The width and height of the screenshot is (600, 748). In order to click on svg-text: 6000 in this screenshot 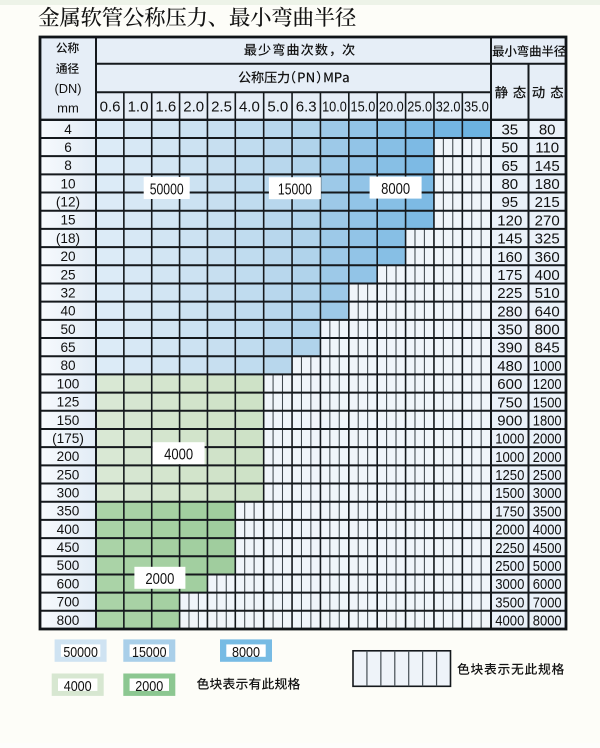, I will do `click(547, 584)`.